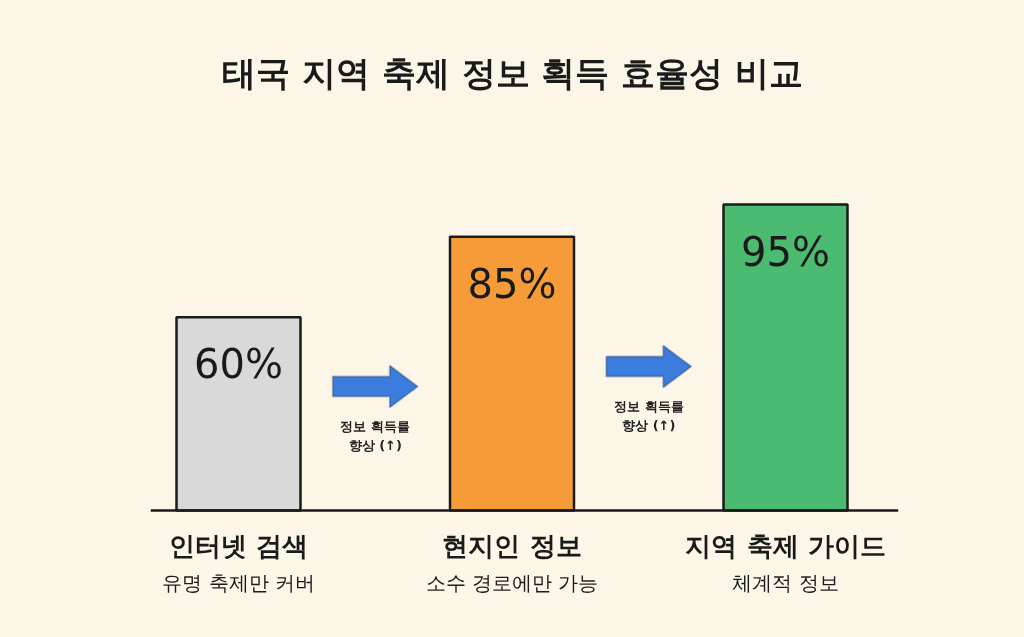 Image resolution: width=1024 pixels, height=637 pixels. I want to click on data-label: 95%, so click(785, 251).